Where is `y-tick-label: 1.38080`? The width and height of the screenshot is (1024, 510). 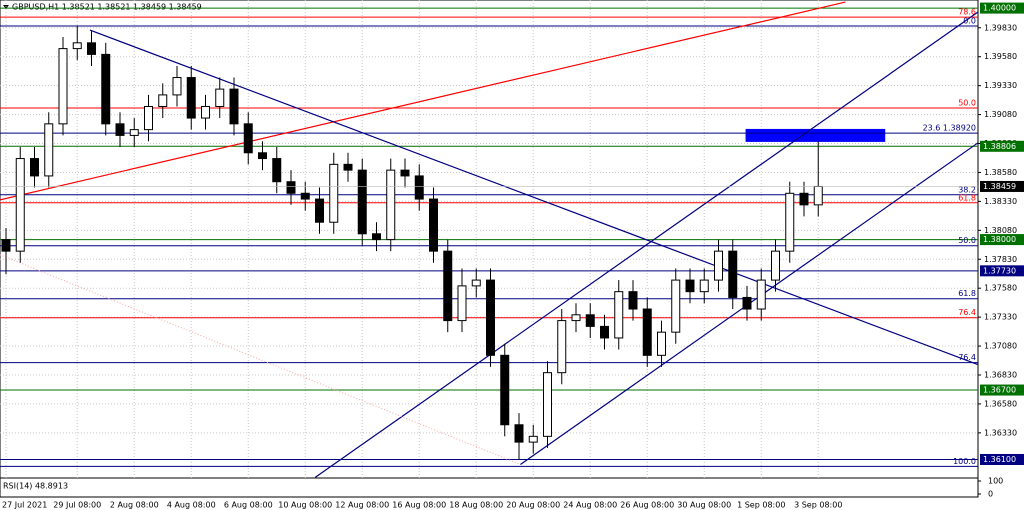 y-tick-label: 1.38080 is located at coordinates (1000, 230).